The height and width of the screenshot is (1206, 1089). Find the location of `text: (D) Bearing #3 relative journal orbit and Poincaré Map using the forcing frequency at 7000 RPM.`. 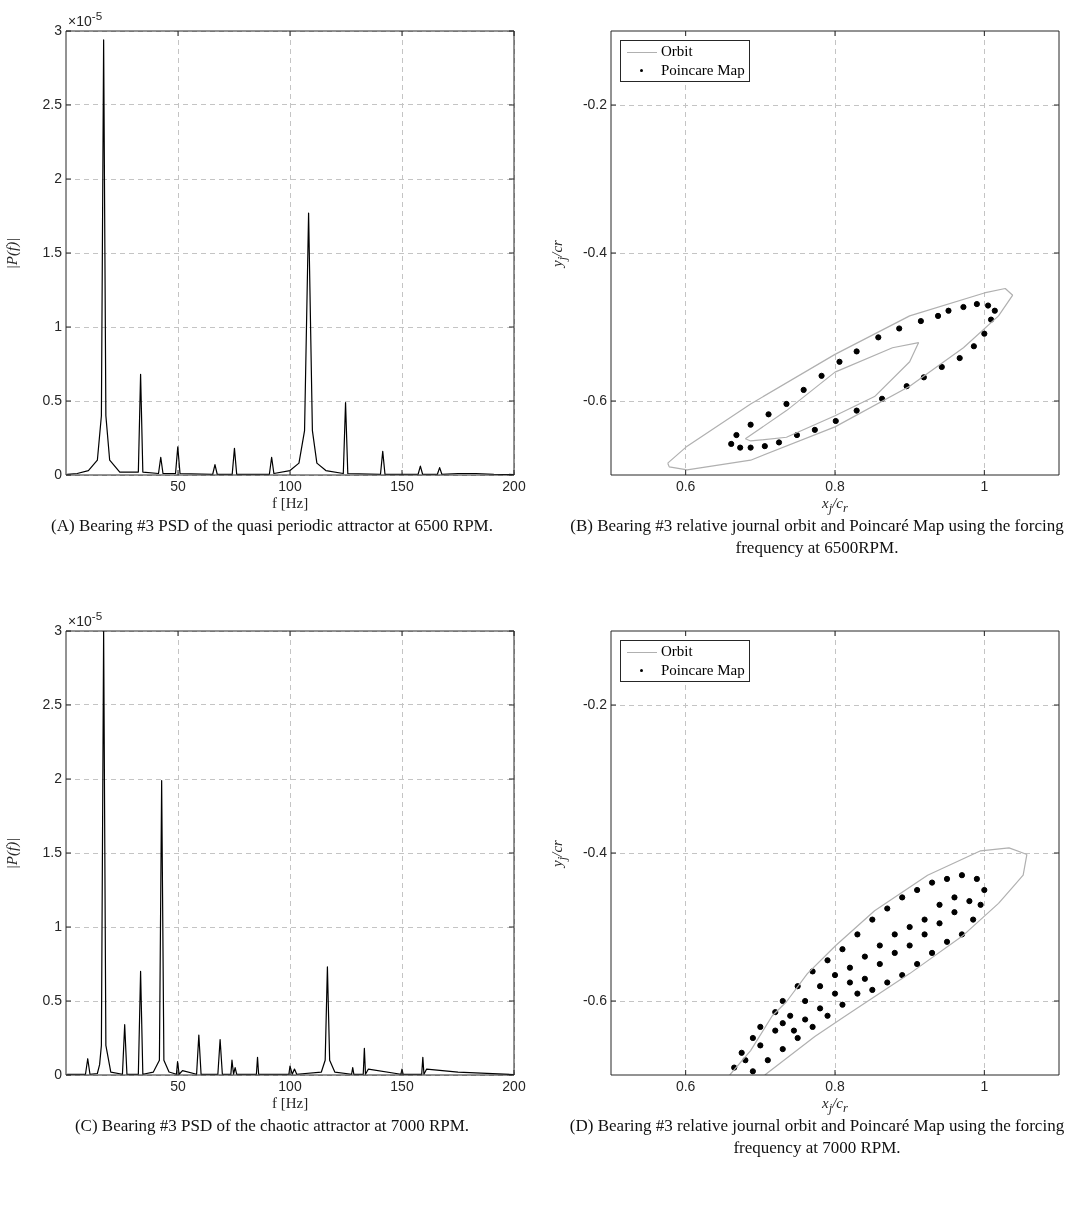

text: (D) Bearing #3 relative journal orbit and Poincaré Map using the forcing frequency at 7000 RPM. is located at coordinates (817, 1137).